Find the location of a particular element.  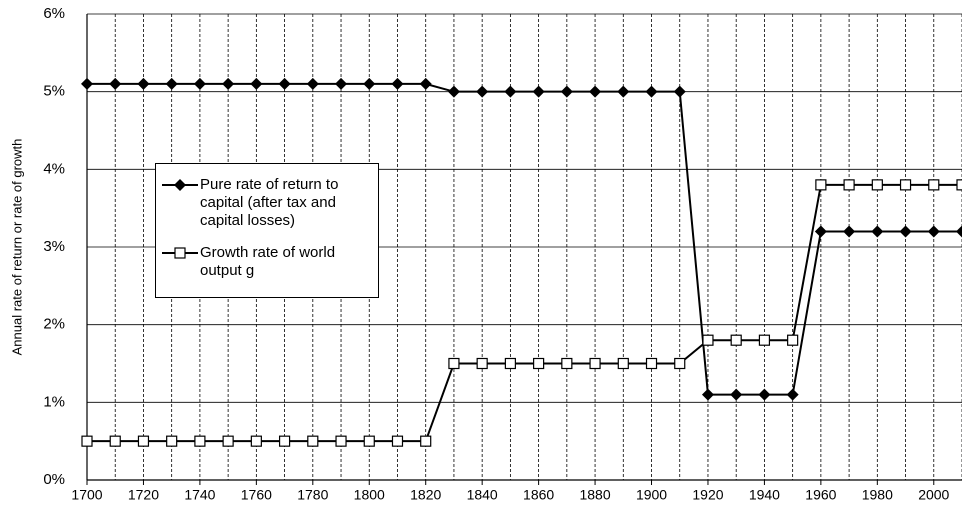

x-tick-label: 2000 is located at coordinates (933, 495).